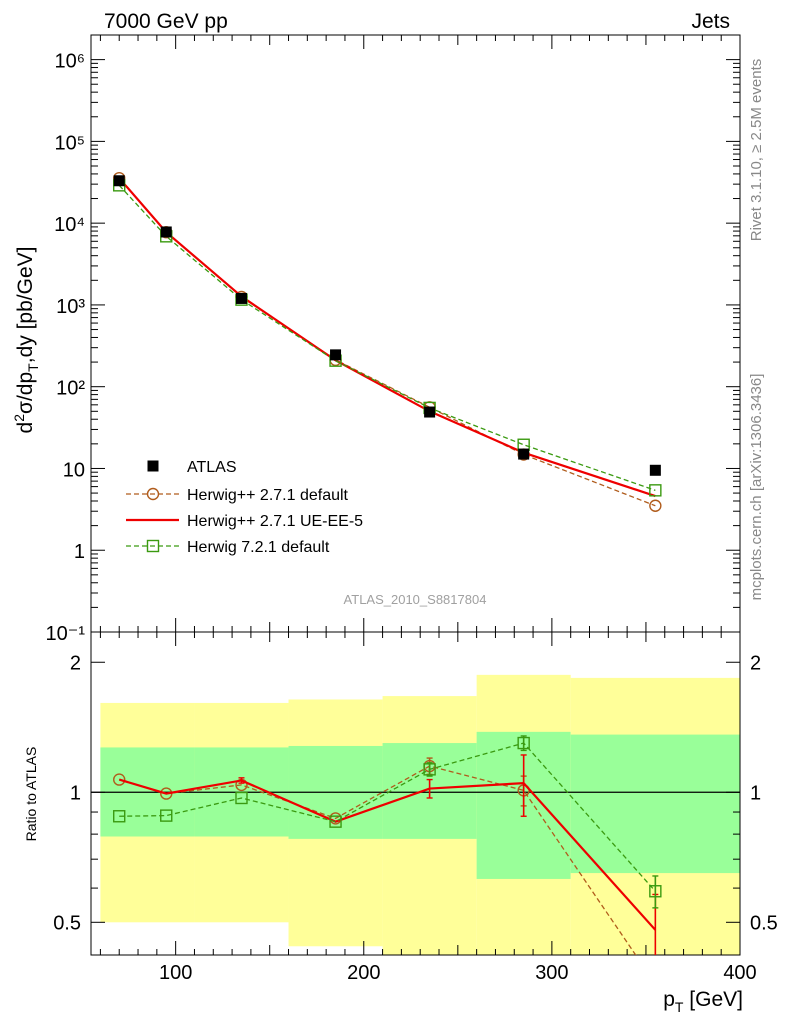 This screenshot has width=786, height=1024. Describe the element at coordinates (710, 21) in the screenshot. I see `header-right: Jets` at that location.